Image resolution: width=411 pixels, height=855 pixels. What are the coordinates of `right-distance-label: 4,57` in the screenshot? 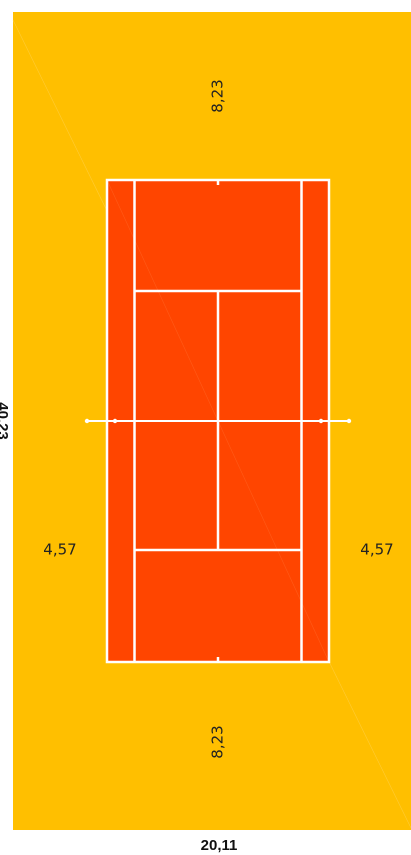 It's located at (376, 550).